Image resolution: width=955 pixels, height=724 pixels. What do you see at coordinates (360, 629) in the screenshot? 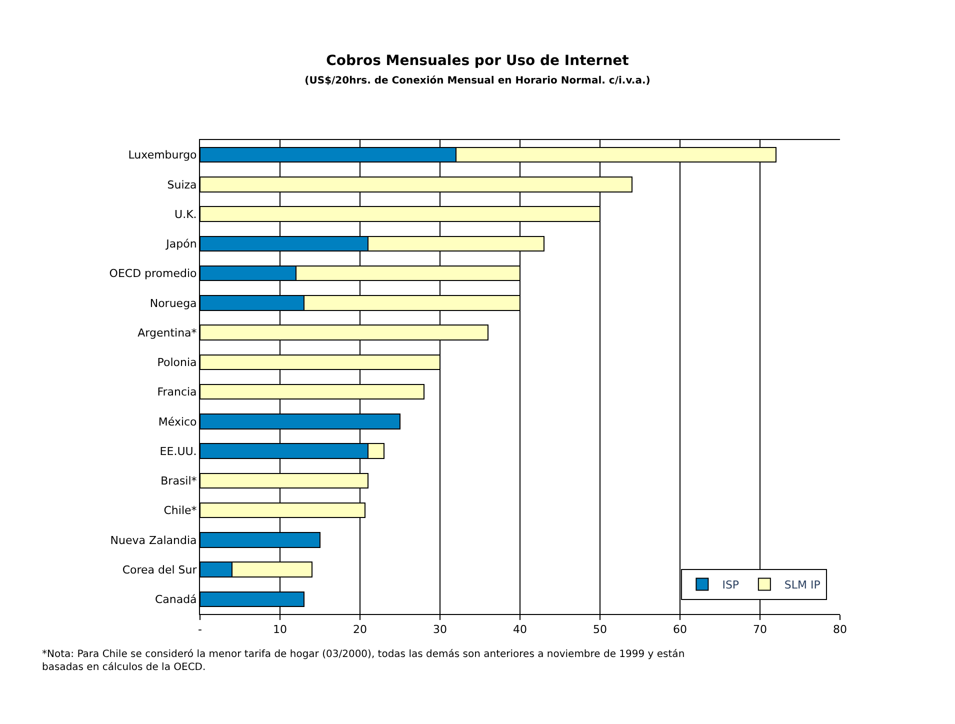
I see `x-tick-label: 20` at bounding box center [360, 629].